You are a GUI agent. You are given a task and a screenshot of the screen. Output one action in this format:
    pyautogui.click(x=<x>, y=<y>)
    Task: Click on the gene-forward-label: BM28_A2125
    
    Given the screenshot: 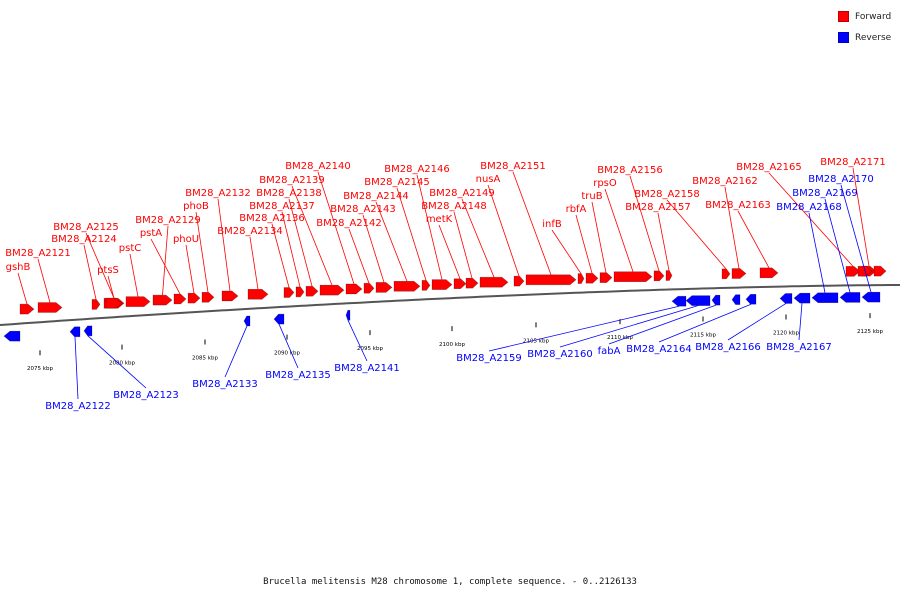 What is the action you would take?
    pyautogui.click(x=86, y=227)
    